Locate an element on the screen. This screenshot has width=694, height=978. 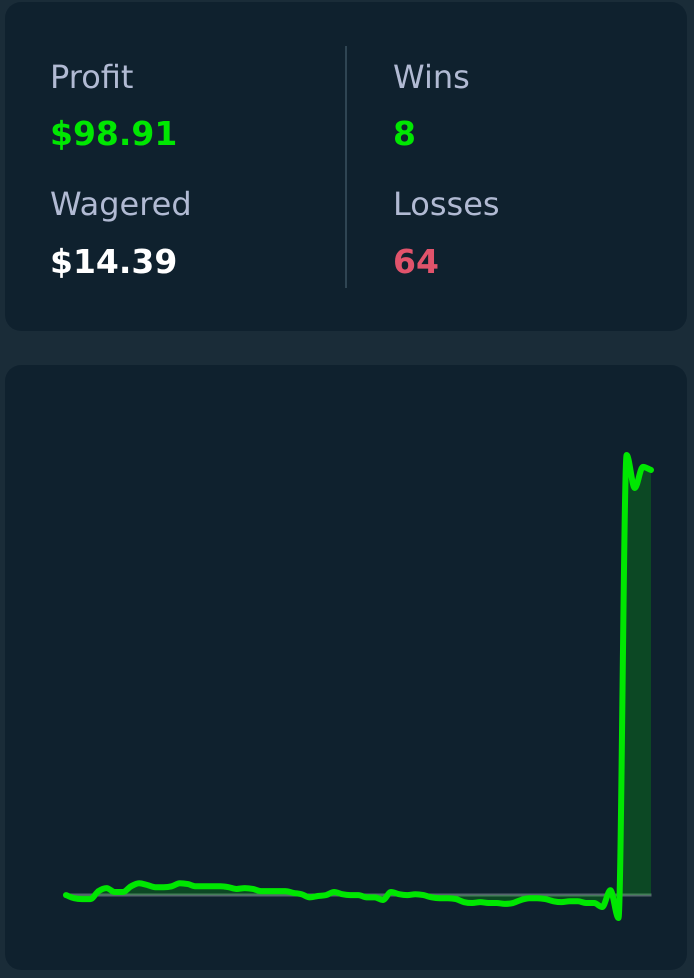
text: 8 is located at coordinates (404, 133).